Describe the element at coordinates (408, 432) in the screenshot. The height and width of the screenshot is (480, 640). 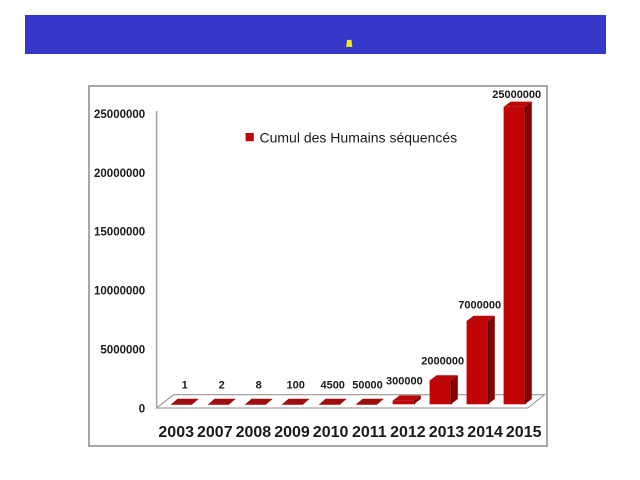
I see `svg-text: 2012` at that location.